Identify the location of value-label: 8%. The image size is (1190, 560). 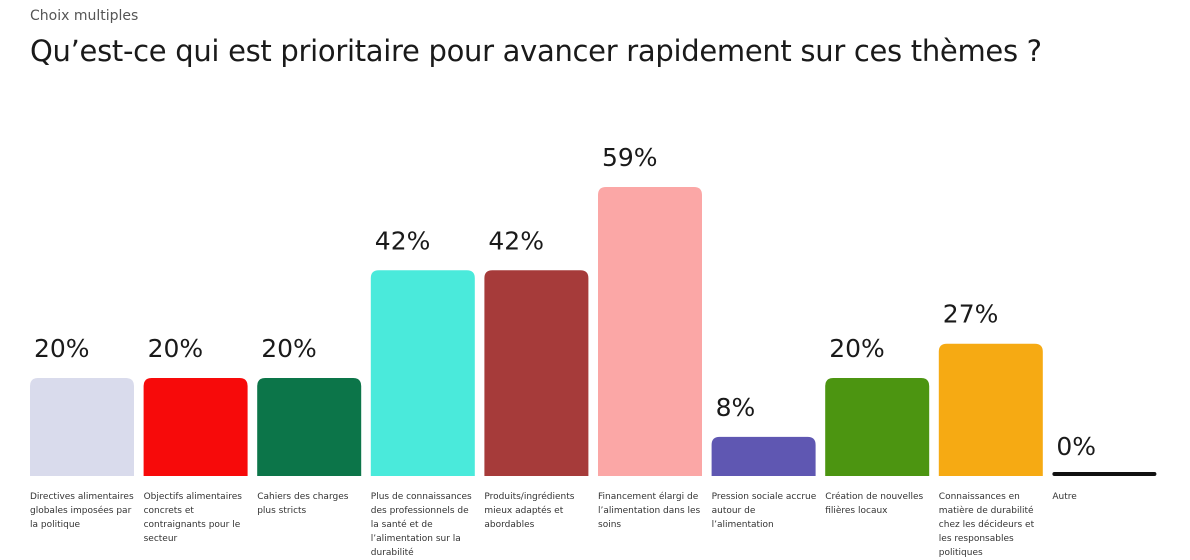
(736, 407).